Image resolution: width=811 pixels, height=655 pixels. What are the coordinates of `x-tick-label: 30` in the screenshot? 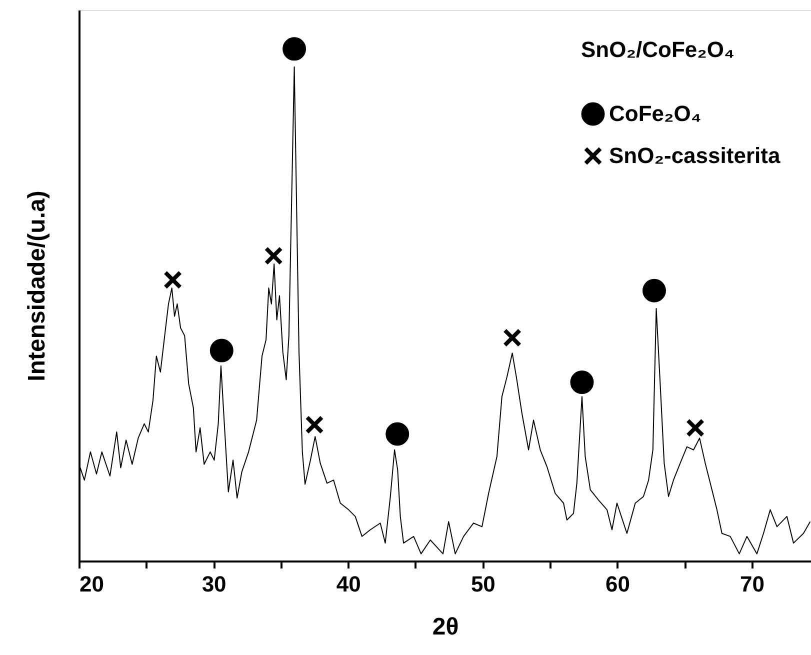 It's located at (214, 584).